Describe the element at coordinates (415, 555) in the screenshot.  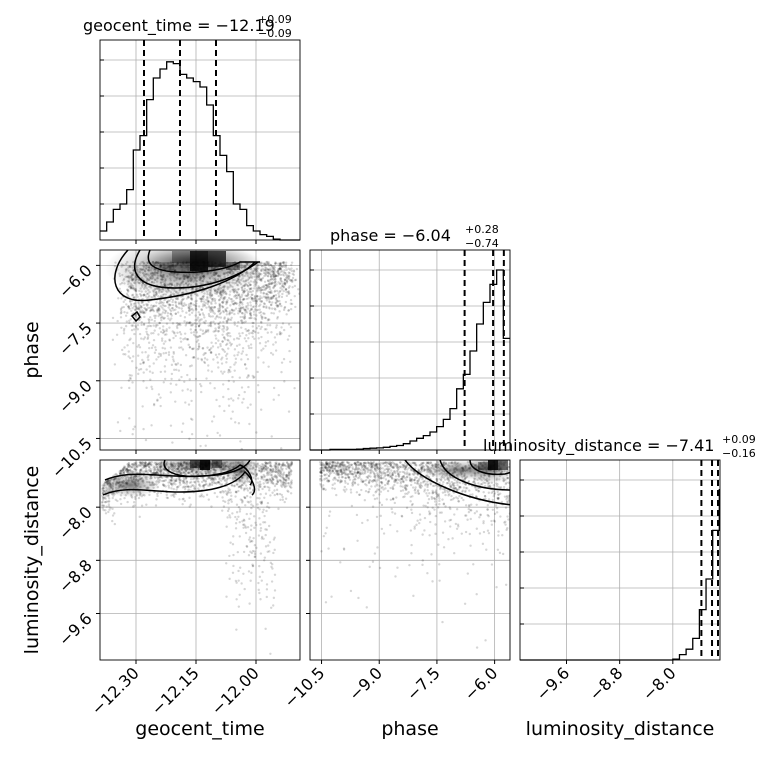
I see `panel-phase-vs-luminosity-distance-samples` at that location.